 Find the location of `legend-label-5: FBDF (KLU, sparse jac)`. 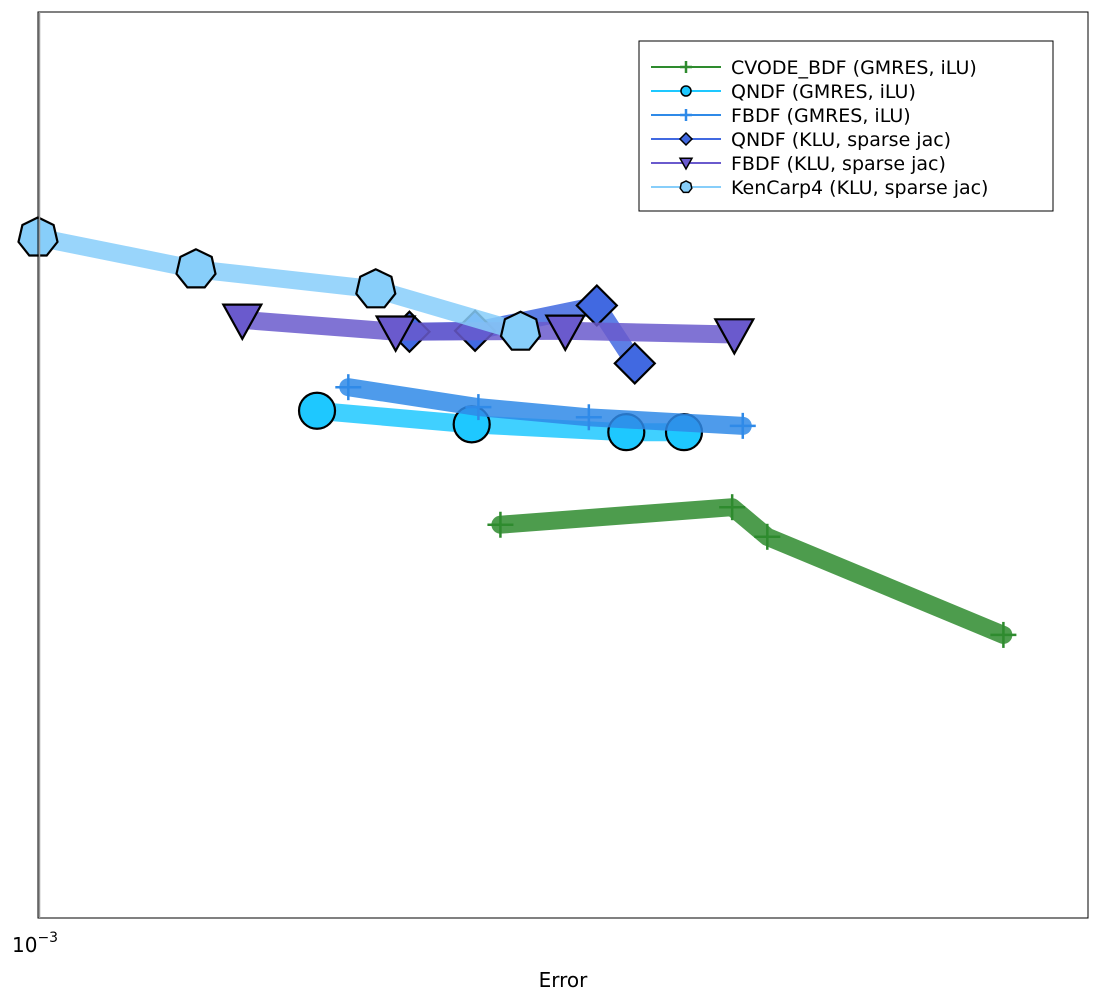

legend-label-5: FBDF (KLU, sparse jac) is located at coordinates (838, 164).